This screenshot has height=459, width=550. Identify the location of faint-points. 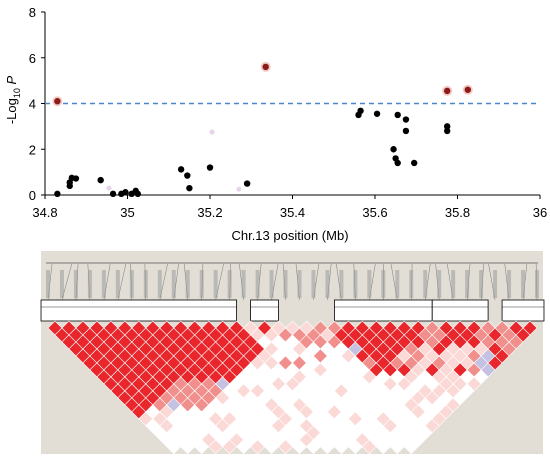
(174, 160).